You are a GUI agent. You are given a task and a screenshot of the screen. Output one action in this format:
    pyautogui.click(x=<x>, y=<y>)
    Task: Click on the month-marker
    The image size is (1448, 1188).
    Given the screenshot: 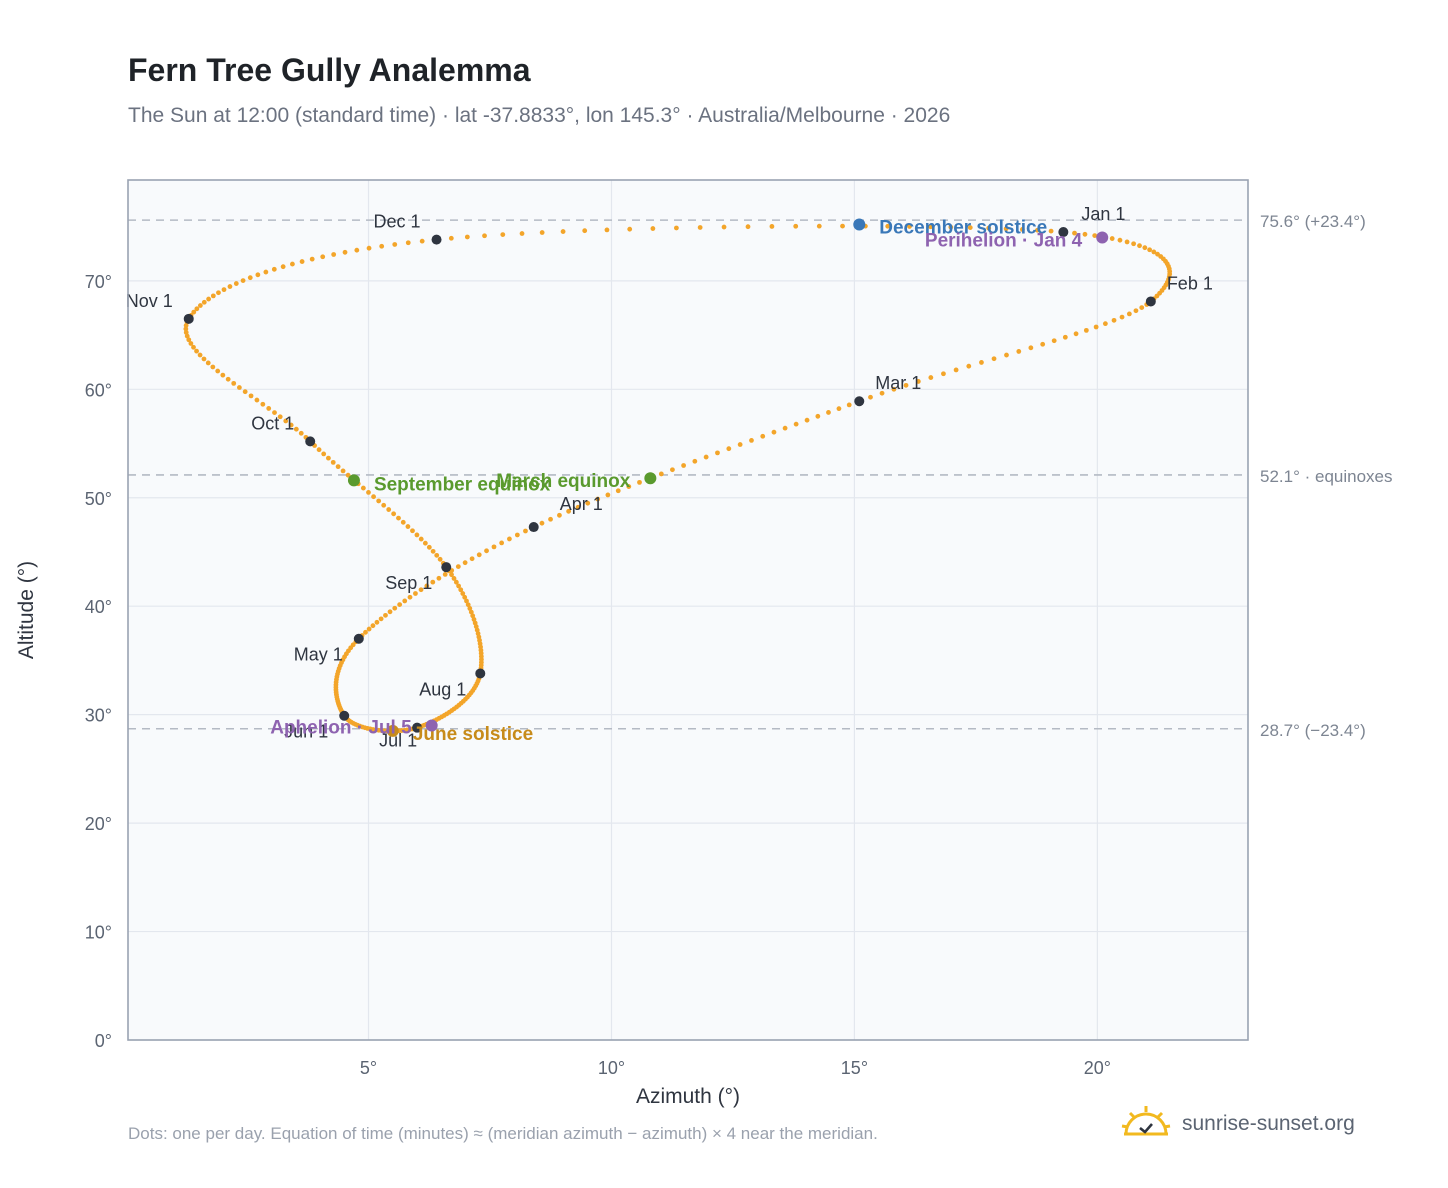 What is the action you would take?
    pyautogui.click(x=1063, y=232)
    